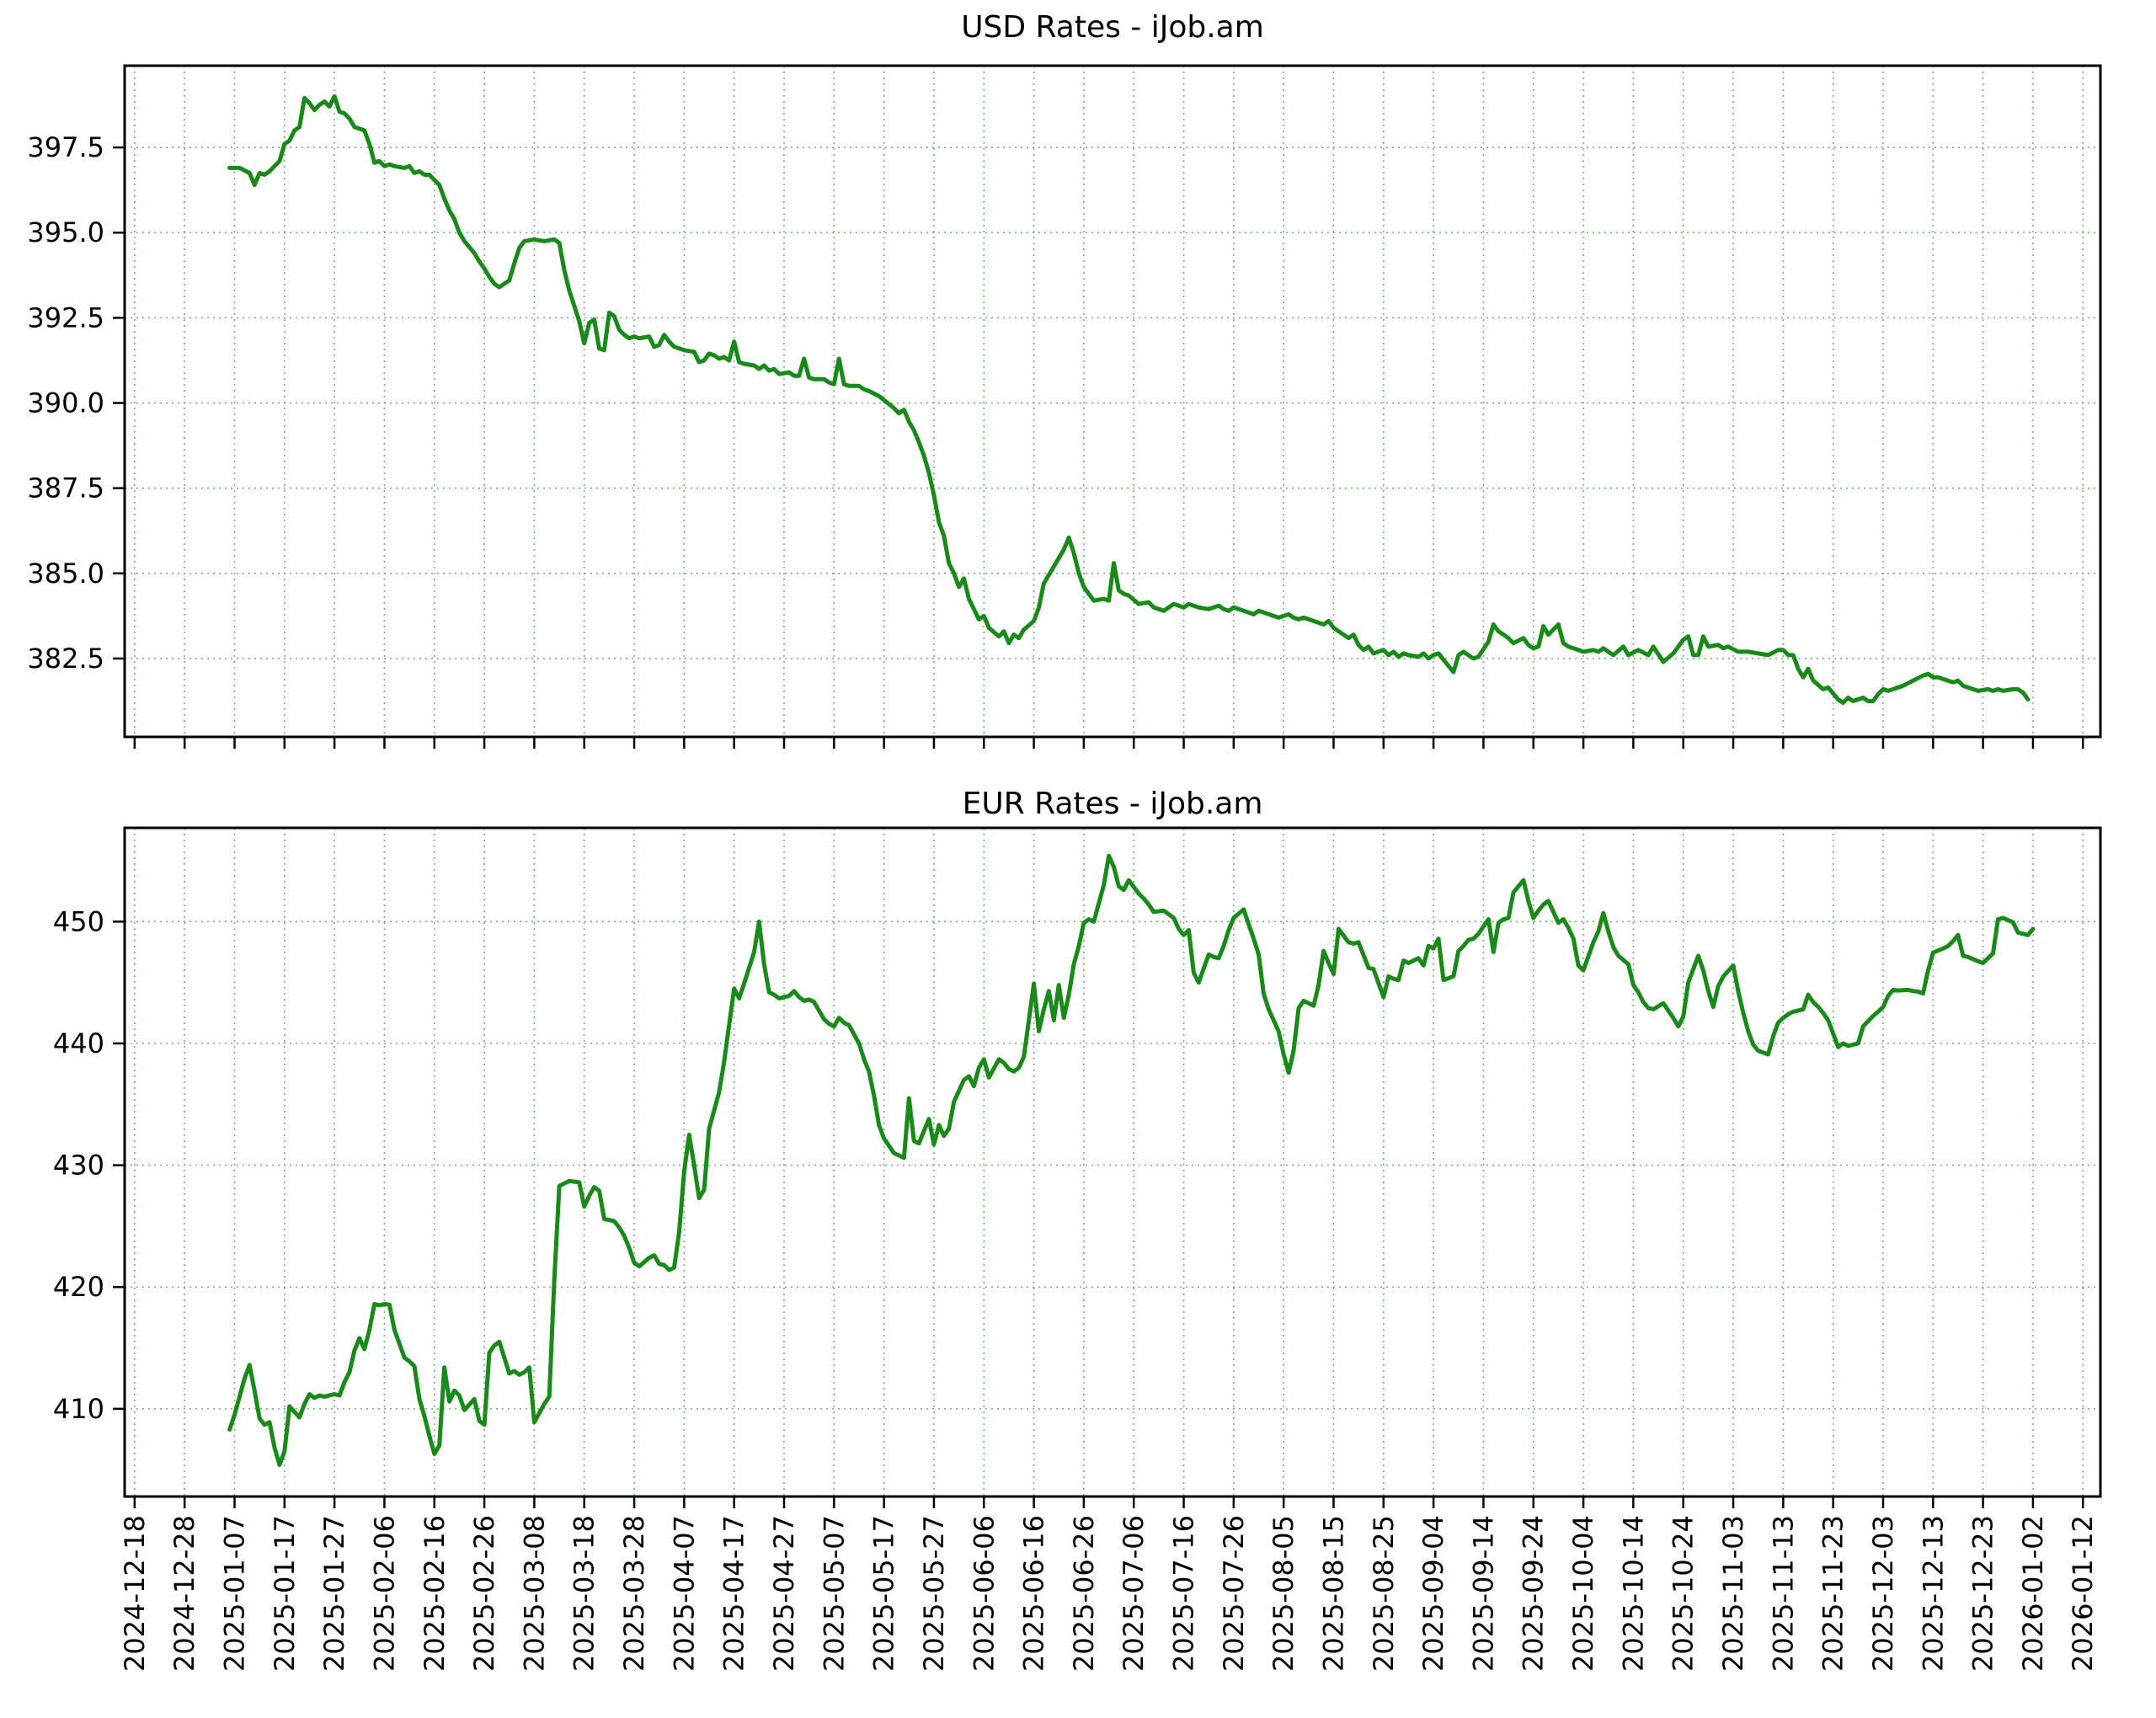 This screenshot has height=1718, width=2156. Describe the element at coordinates (1883, 1593) in the screenshot. I see `x-tick-label: 2025-12-03` at that location.